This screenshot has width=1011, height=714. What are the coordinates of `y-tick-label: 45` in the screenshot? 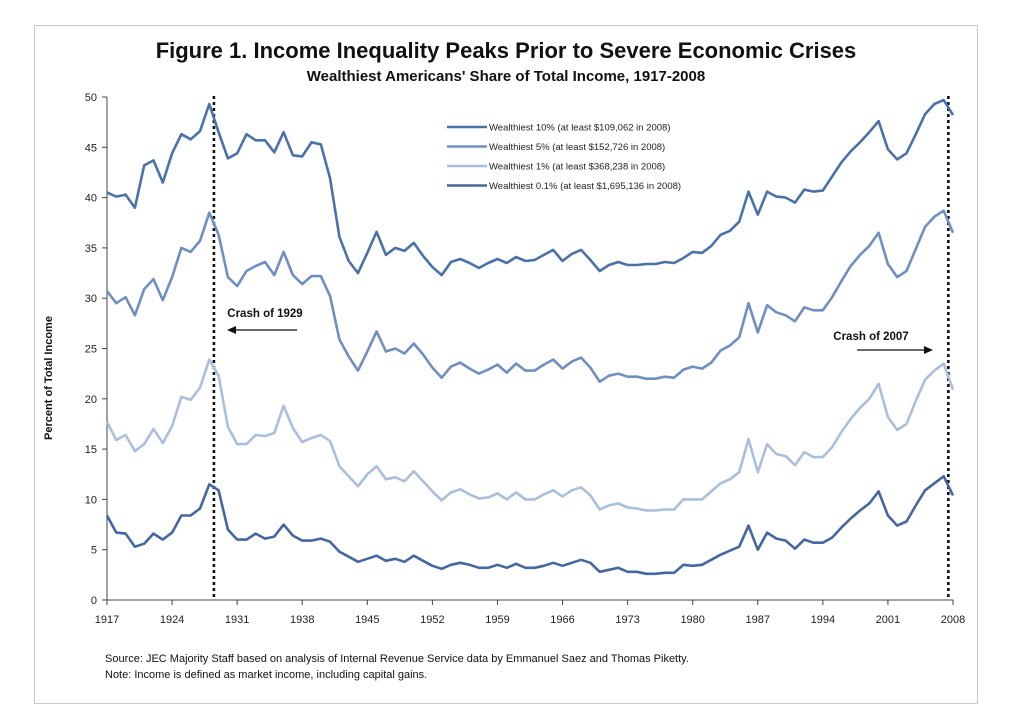 It's located at (91, 148).